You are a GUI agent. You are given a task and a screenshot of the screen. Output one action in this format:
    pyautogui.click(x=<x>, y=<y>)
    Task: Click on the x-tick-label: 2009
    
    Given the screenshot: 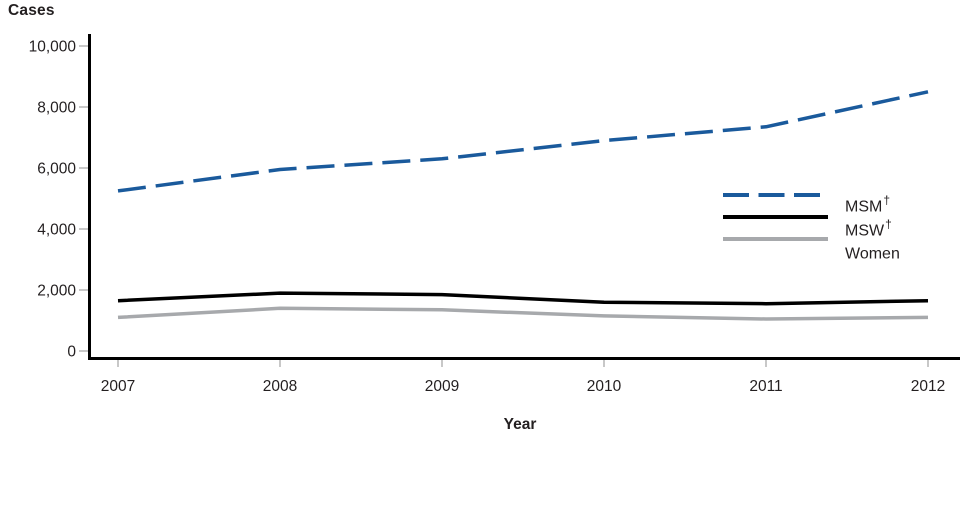 What is the action you would take?
    pyautogui.click(x=442, y=386)
    